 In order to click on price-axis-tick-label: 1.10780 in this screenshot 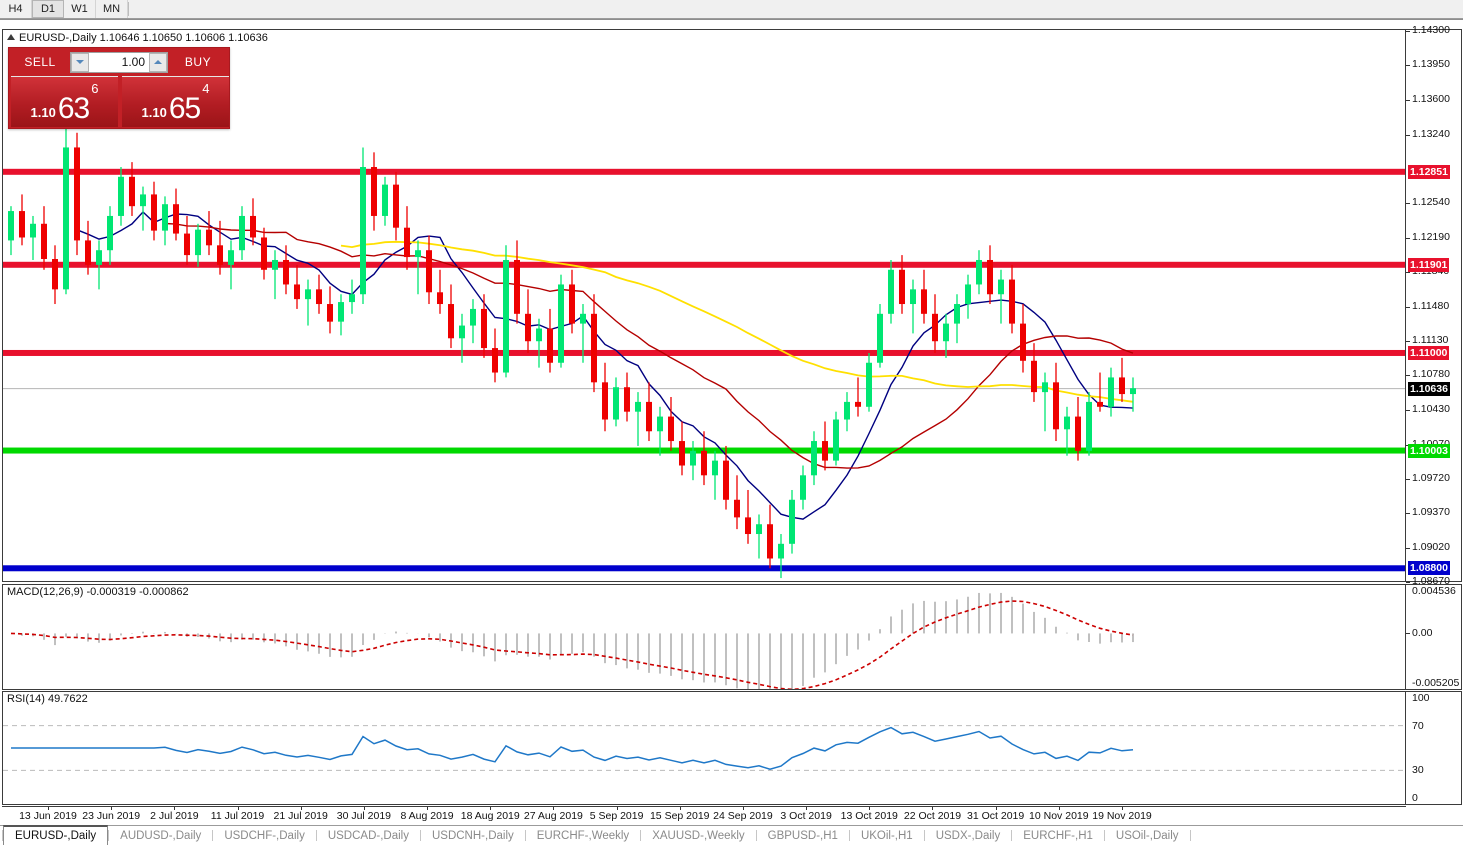, I will do `click(1431, 374)`.